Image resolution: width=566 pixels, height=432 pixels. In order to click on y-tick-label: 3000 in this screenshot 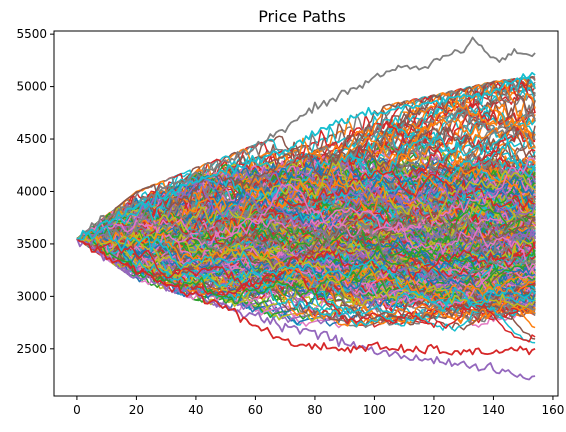, I will do `click(31, 296)`.